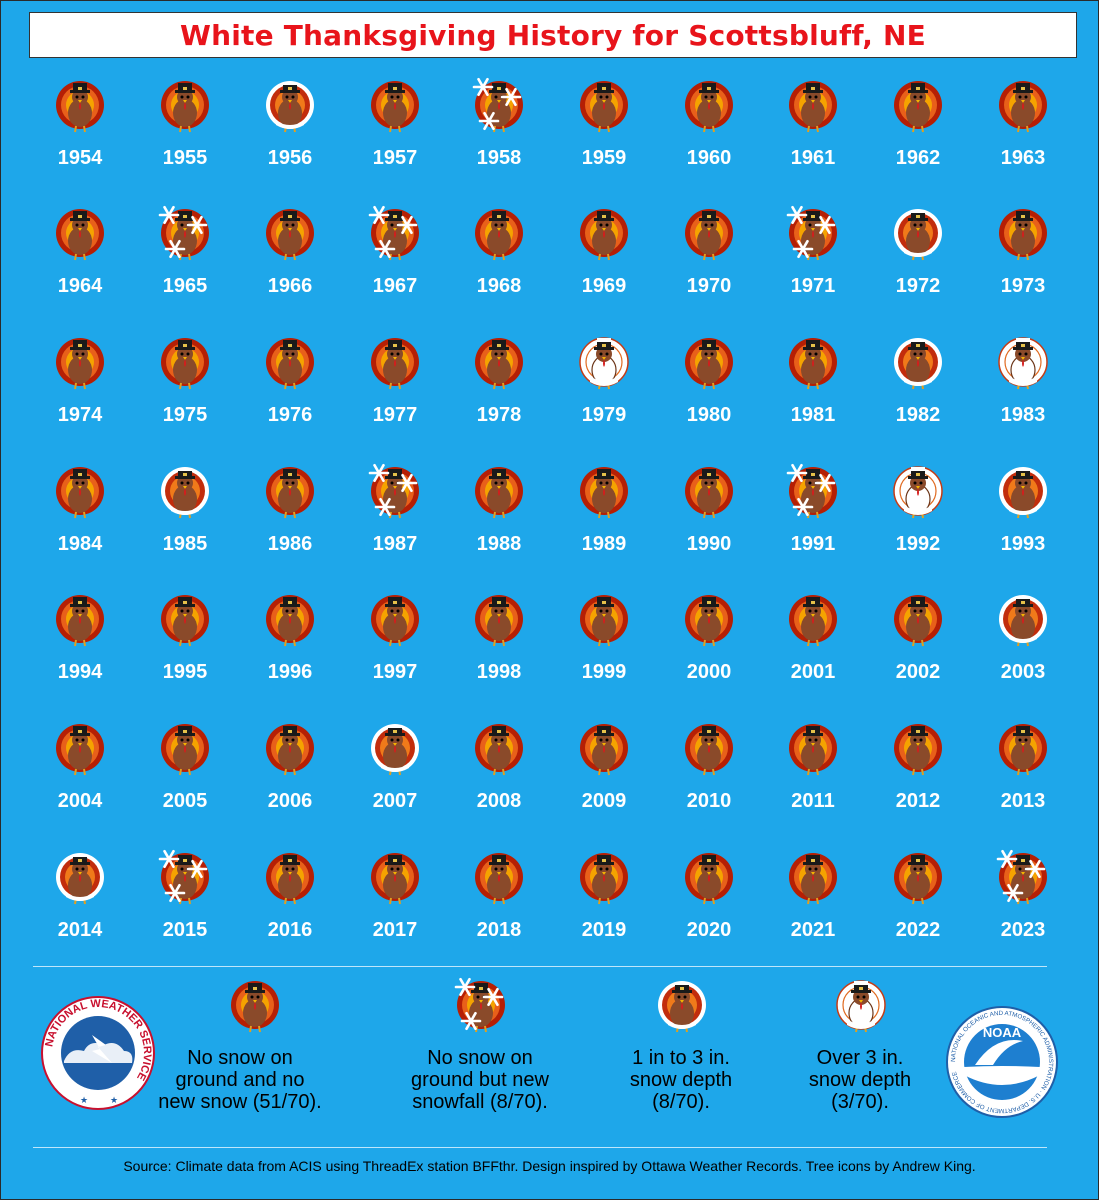 This screenshot has width=1099, height=1200. Describe the element at coordinates (918, 930) in the screenshot. I see `year-label: 2022` at that location.